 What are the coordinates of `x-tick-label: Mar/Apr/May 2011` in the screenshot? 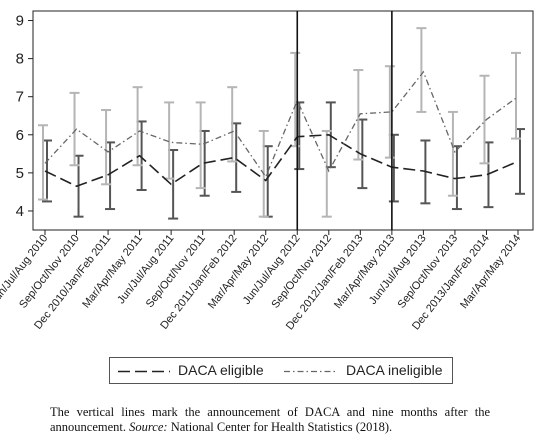 It's located at (112, 271).